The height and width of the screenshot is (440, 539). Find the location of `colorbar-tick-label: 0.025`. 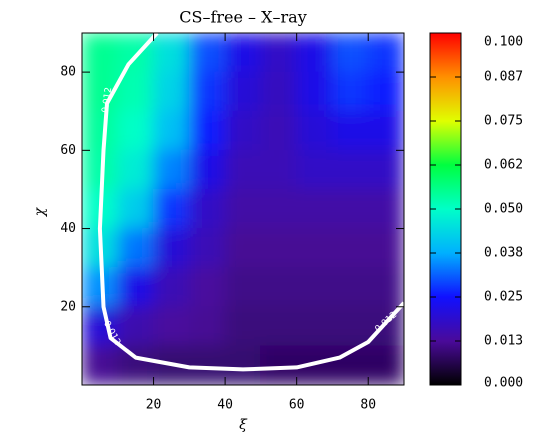

colorbar-tick-label: 0.025 is located at coordinates (503, 297).